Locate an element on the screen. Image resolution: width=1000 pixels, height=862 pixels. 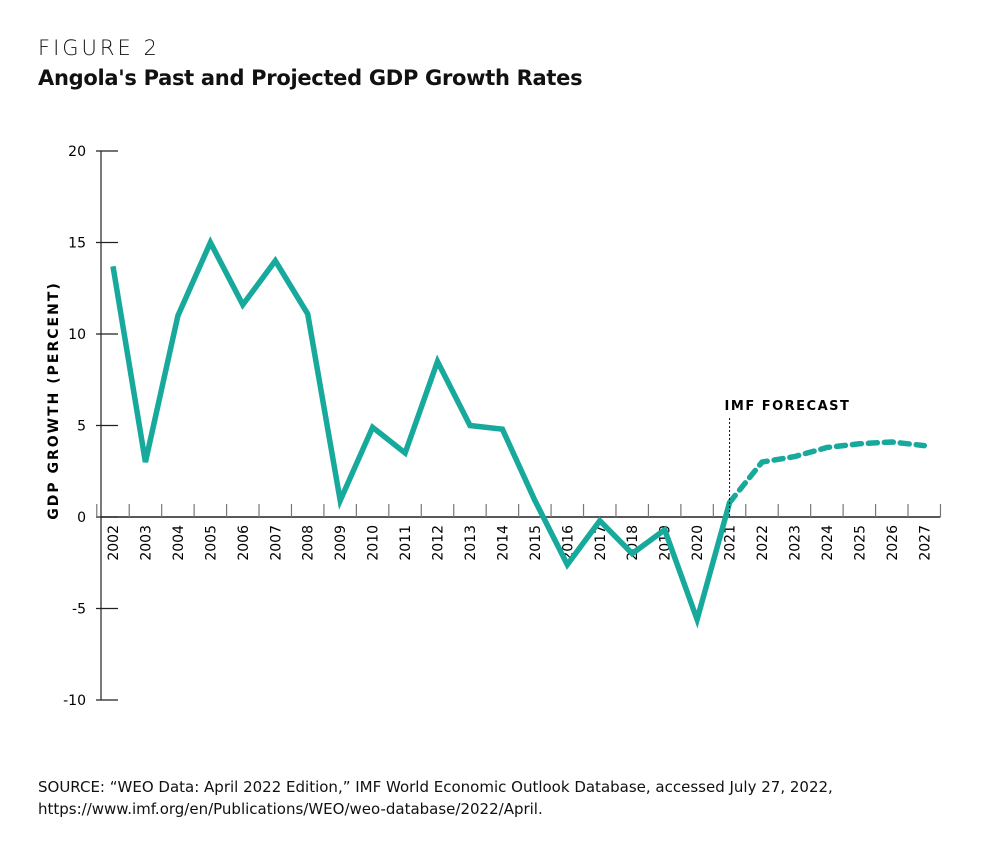
x-tick-label: 2015 is located at coordinates (536, 543).